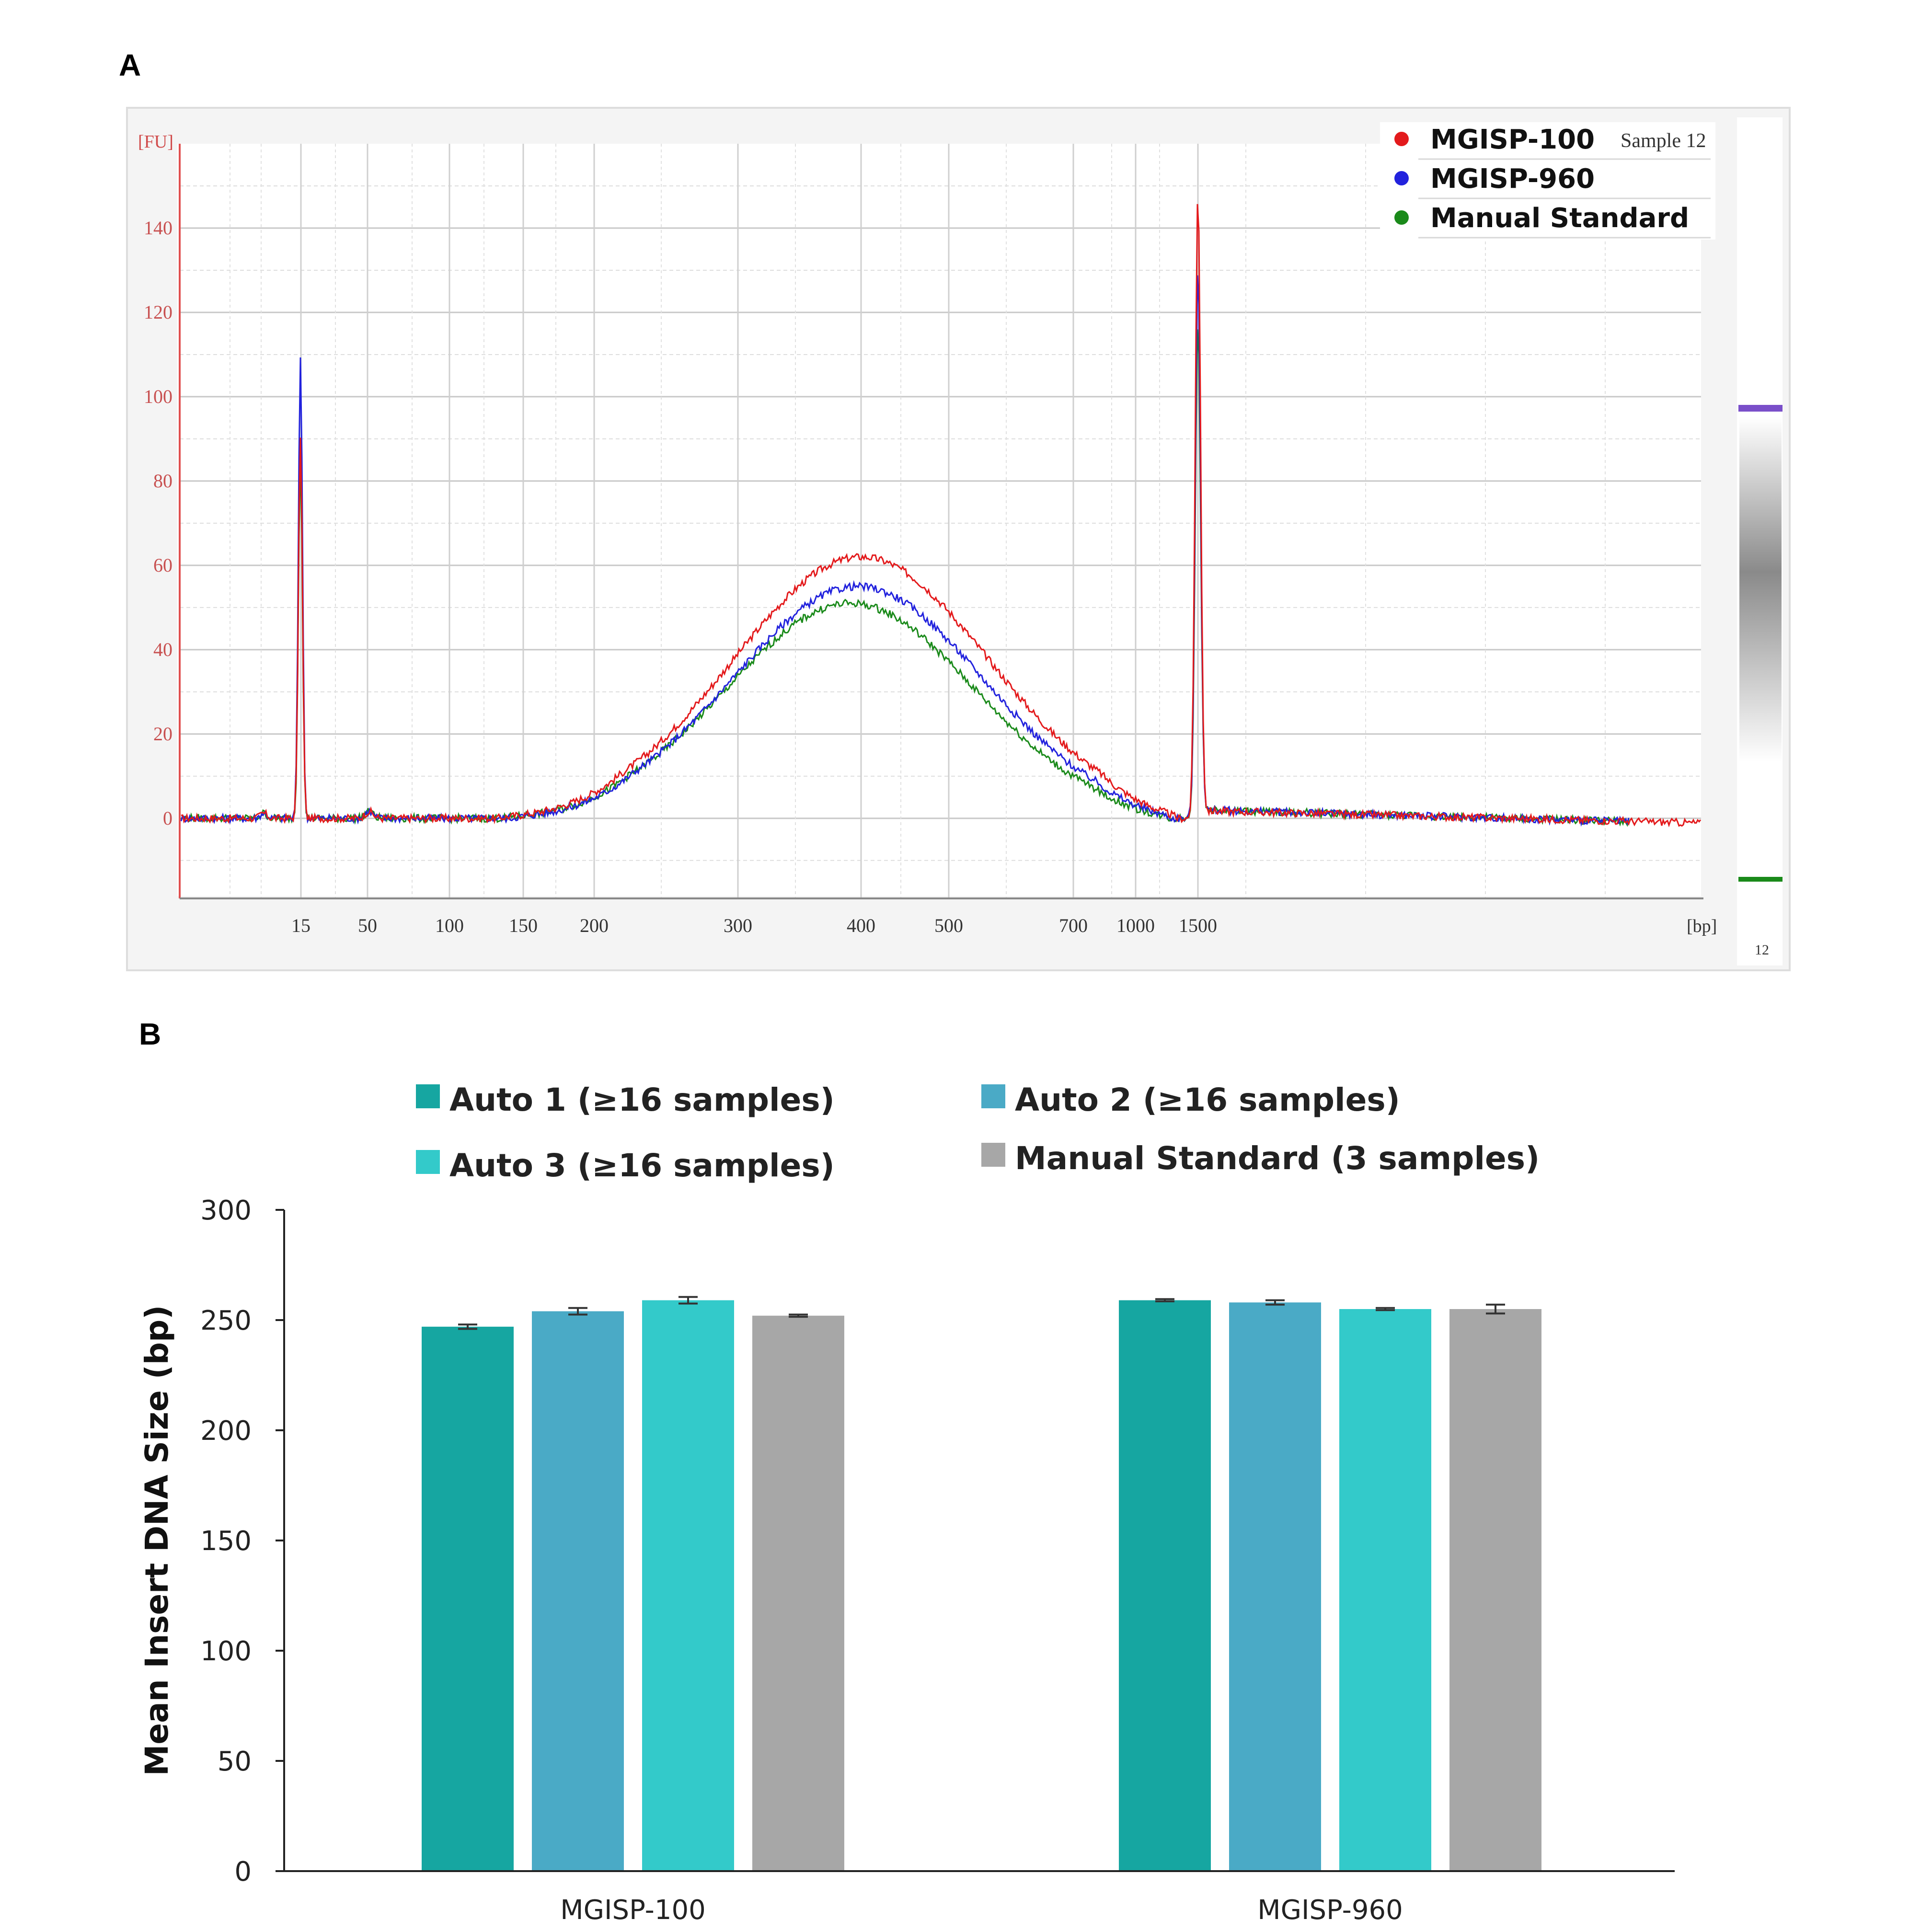 The width and height of the screenshot is (1932, 1931). Describe the element at coordinates (226, 1320) in the screenshot. I see `bar-y-tick-label: 250` at that location.